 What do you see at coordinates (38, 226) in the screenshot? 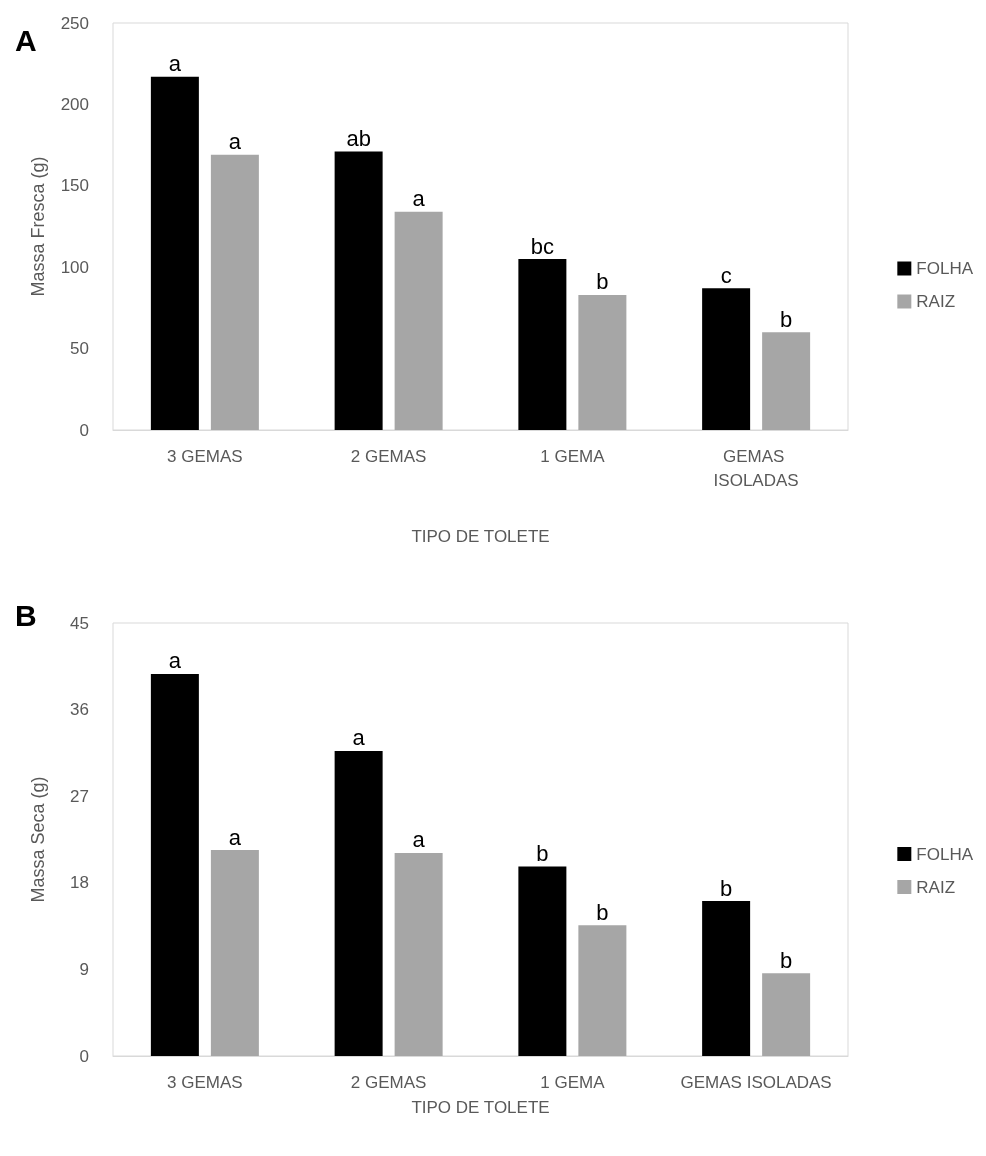
I see `y-axis-title: Massa Fresca (g)` at bounding box center [38, 226].